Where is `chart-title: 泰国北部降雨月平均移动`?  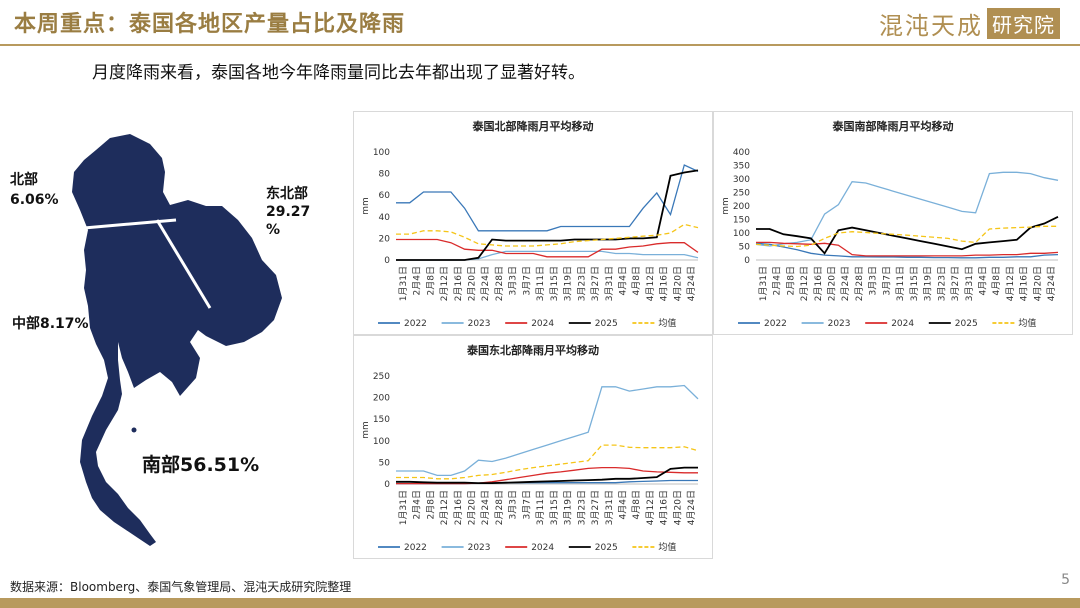
chart-title: 泰国北部降雨月平均移动 is located at coordinates (533, 126).